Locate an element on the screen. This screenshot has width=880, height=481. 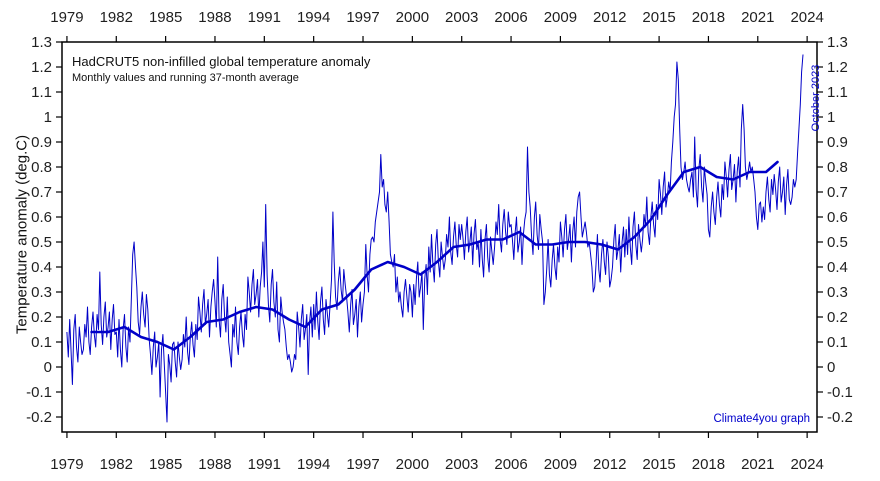
y-tick-label-right: 1.1 is located at coordinates (837, 92).